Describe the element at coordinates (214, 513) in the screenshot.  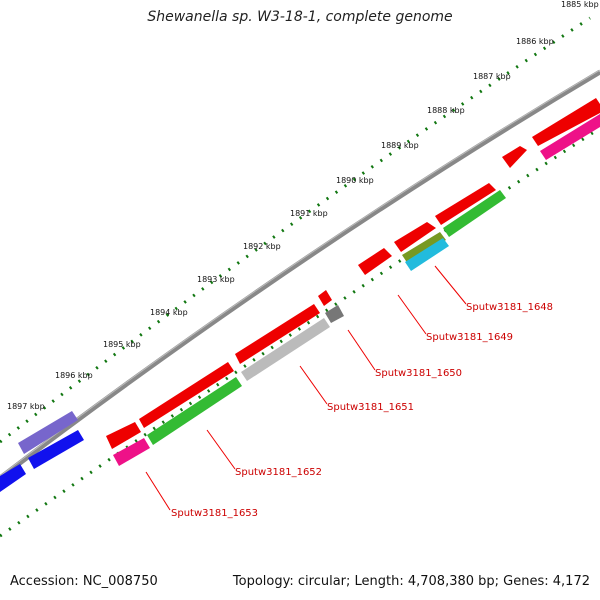
I see `gene-label: Sputw3181_1653` at that location.